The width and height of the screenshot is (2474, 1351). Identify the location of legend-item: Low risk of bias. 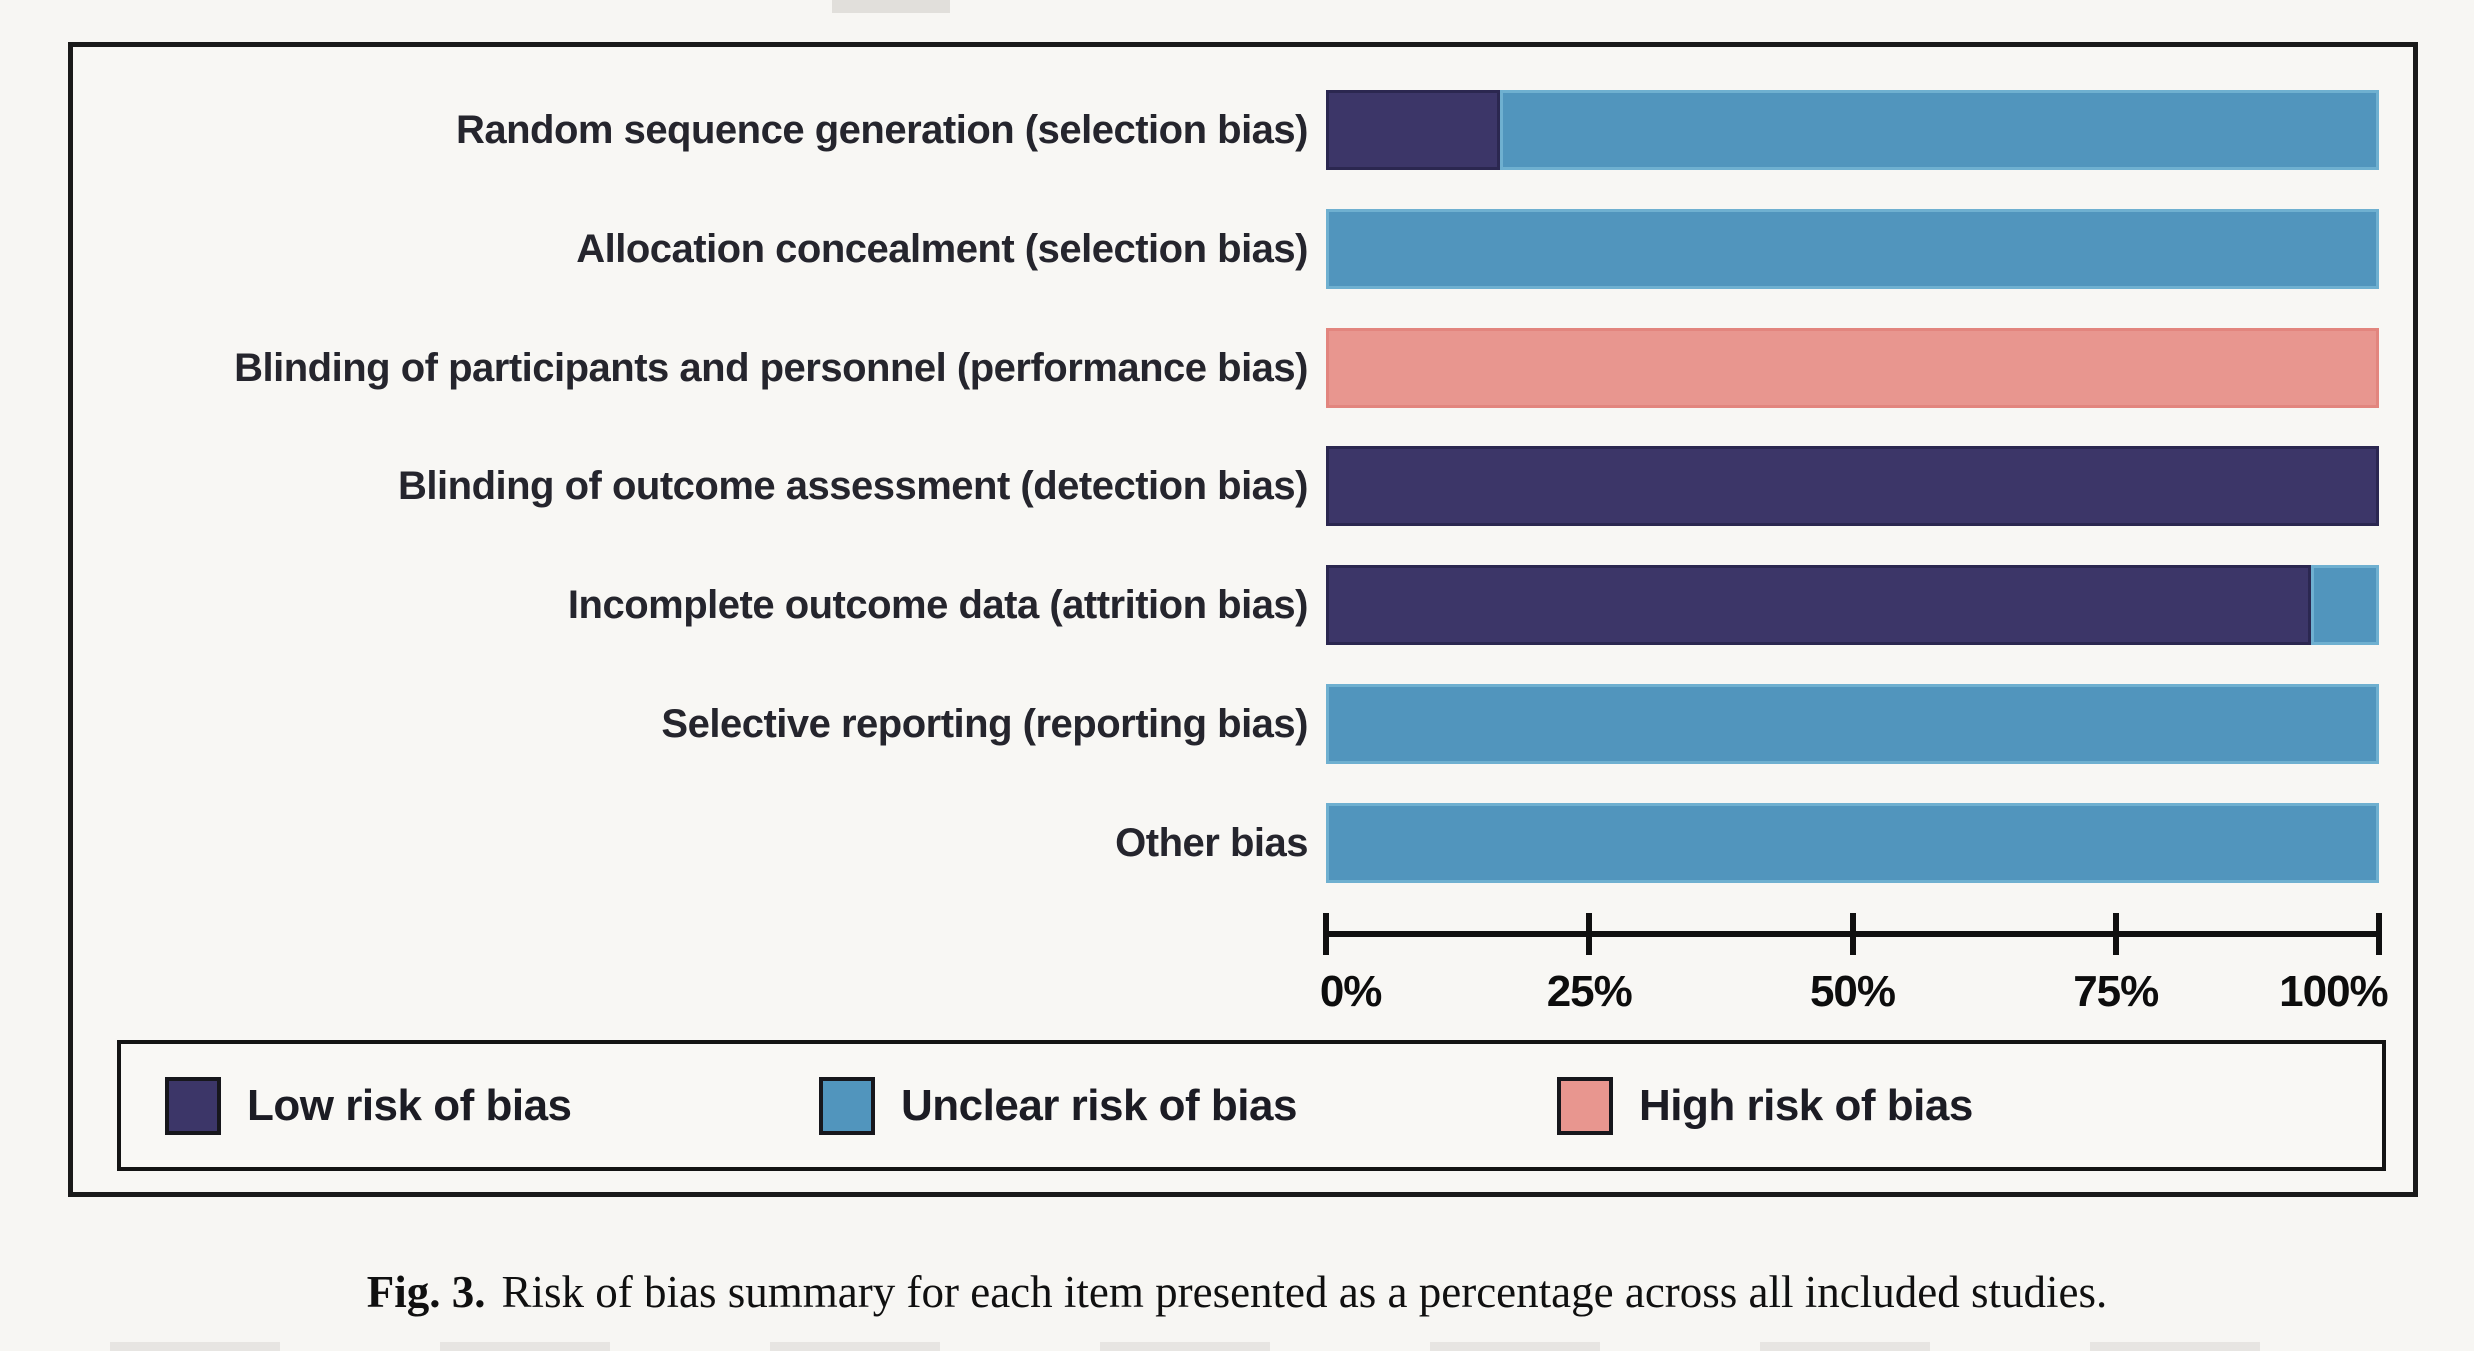
(368, 1105).